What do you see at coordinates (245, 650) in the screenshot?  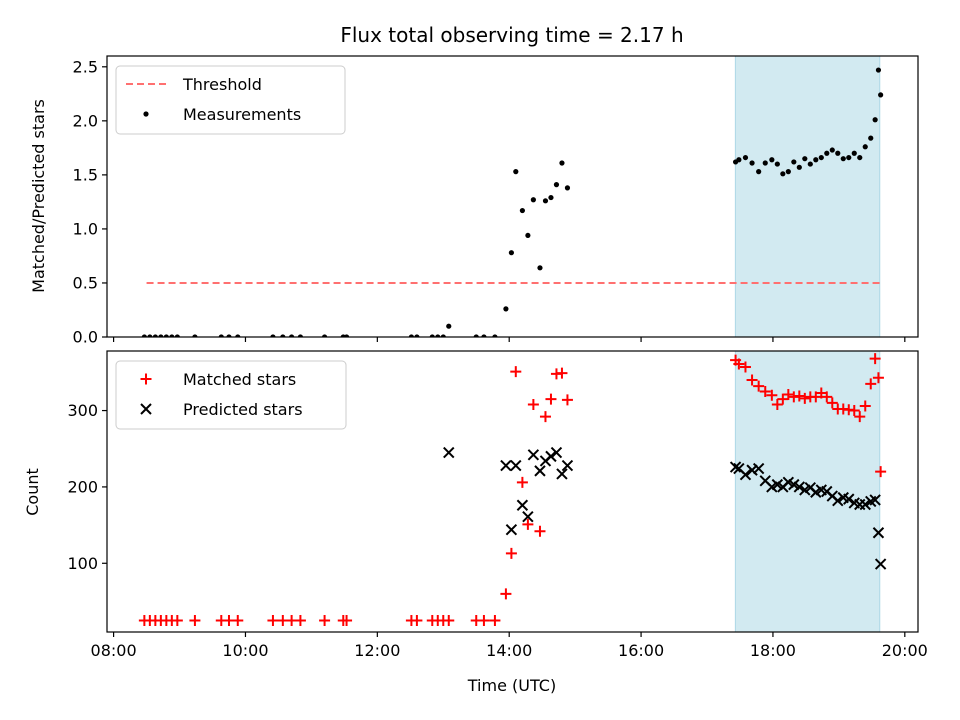 I see `x-tick-label: 10:00` at bounding box center [245, 650].